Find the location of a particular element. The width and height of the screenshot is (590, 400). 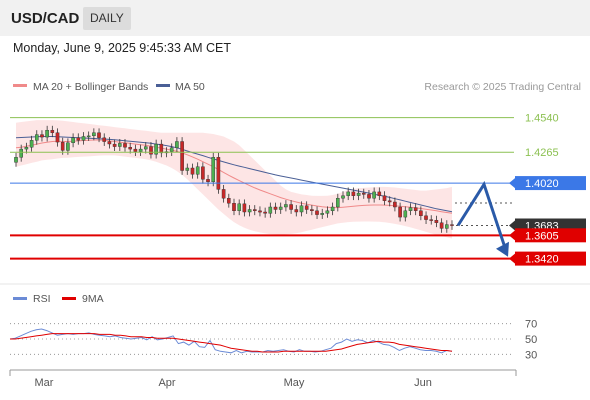

rsi-tick-label: 30 is located at coordinates (531, 355).